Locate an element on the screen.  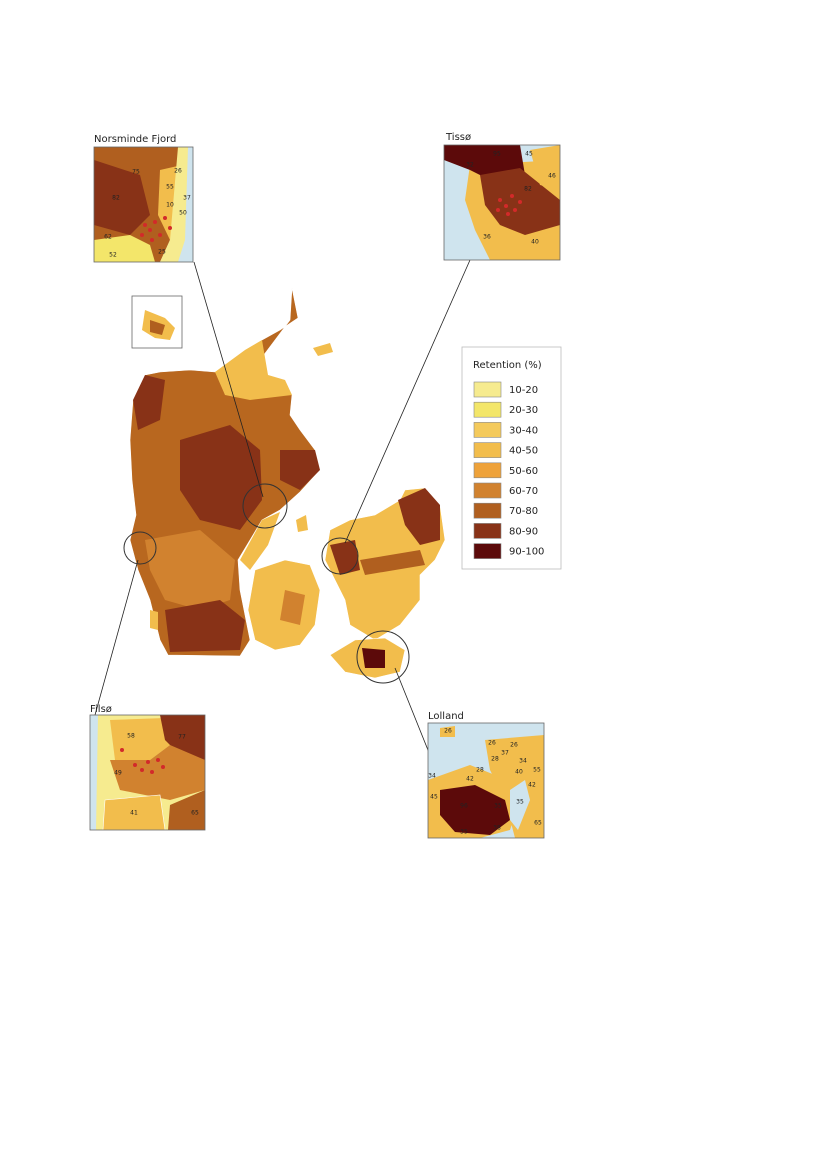
inset-label: 62 is located at coordinates (108, 237).